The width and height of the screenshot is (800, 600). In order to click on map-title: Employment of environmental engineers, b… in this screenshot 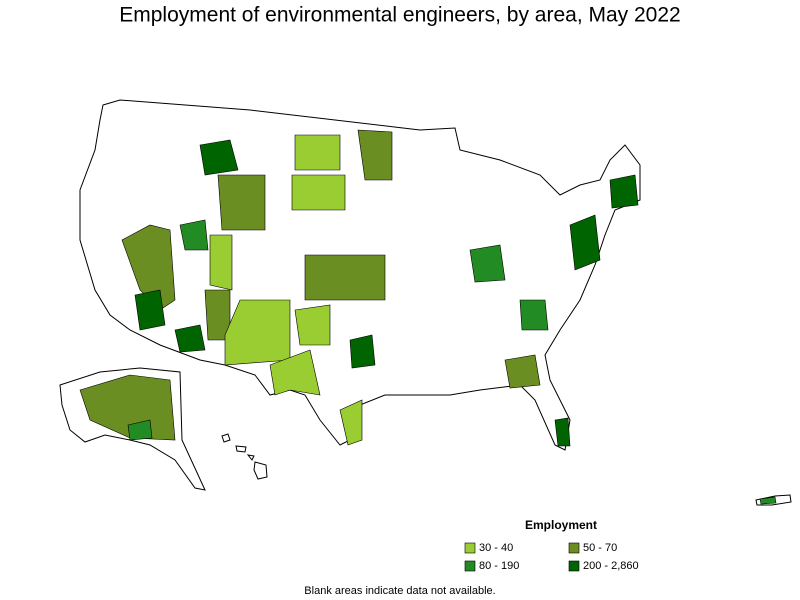, I will do `click(399, 15)`.